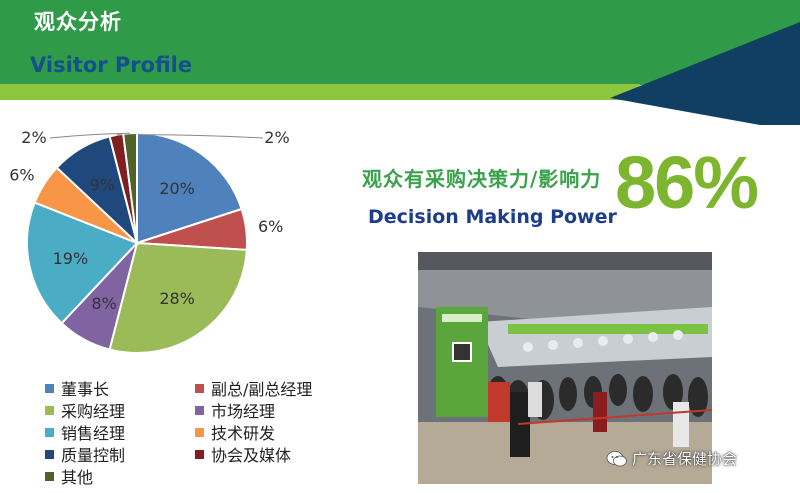  Describe the element at coordinates (102, 184) in the screenshot. I see `pie-label-6: 9%` at that location.